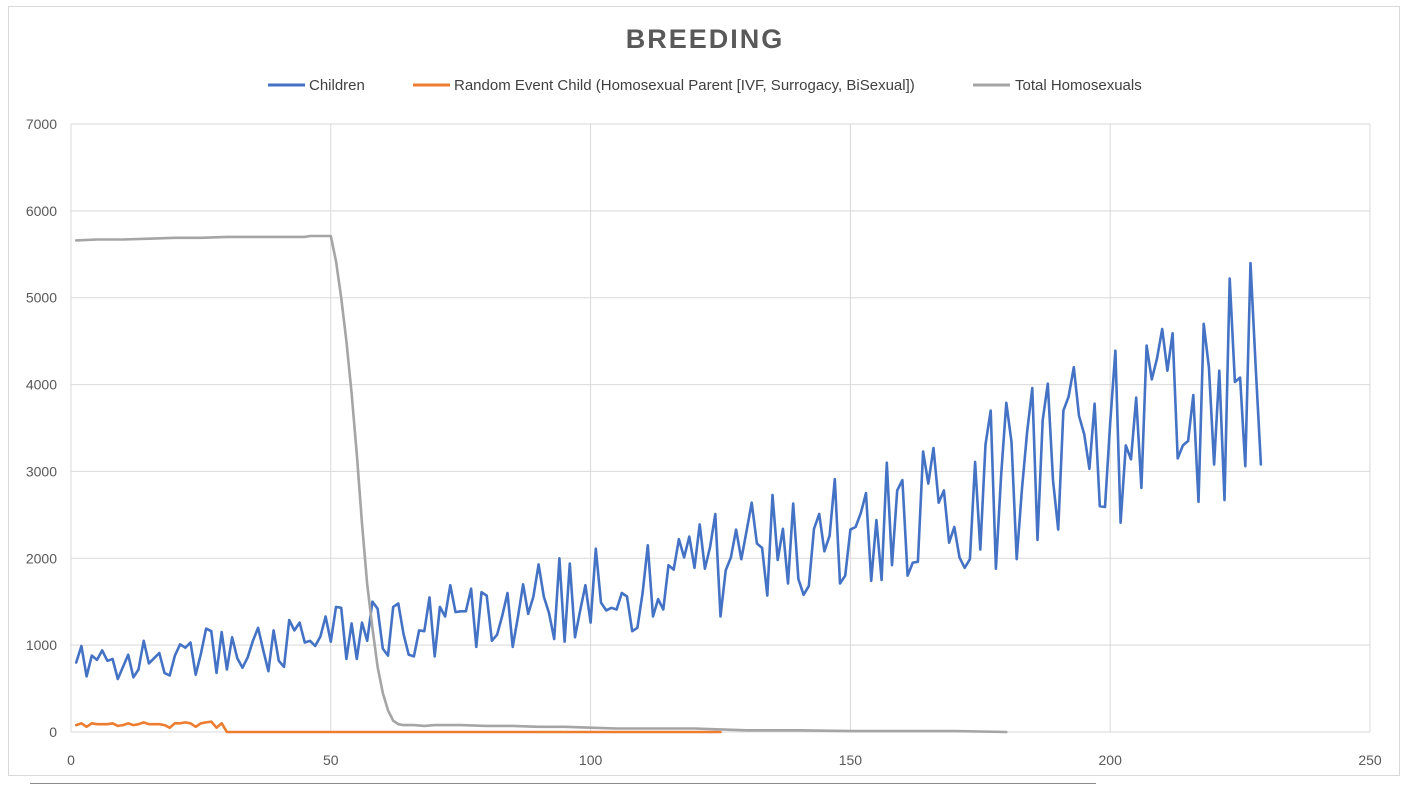 Image resolution: width=1407 pixels, height=785 pixels. Describe the element at coordinates (41, 645) in the screenshot. I see `y-tick-label-1000: 1000` at that location.